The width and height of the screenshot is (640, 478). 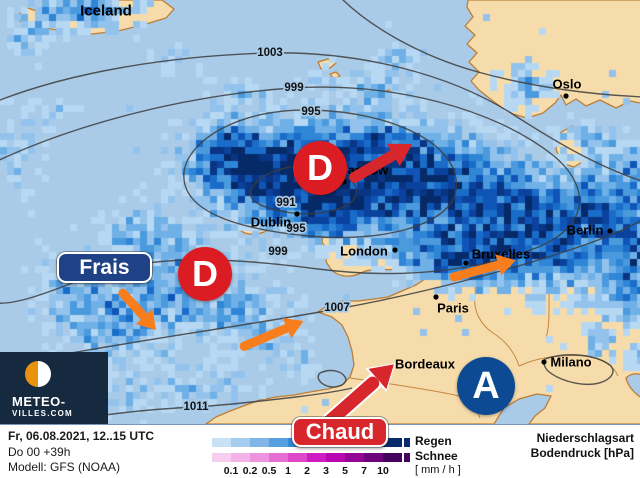 I want to click on legend-tick: 10, so click(x=383, y=471).